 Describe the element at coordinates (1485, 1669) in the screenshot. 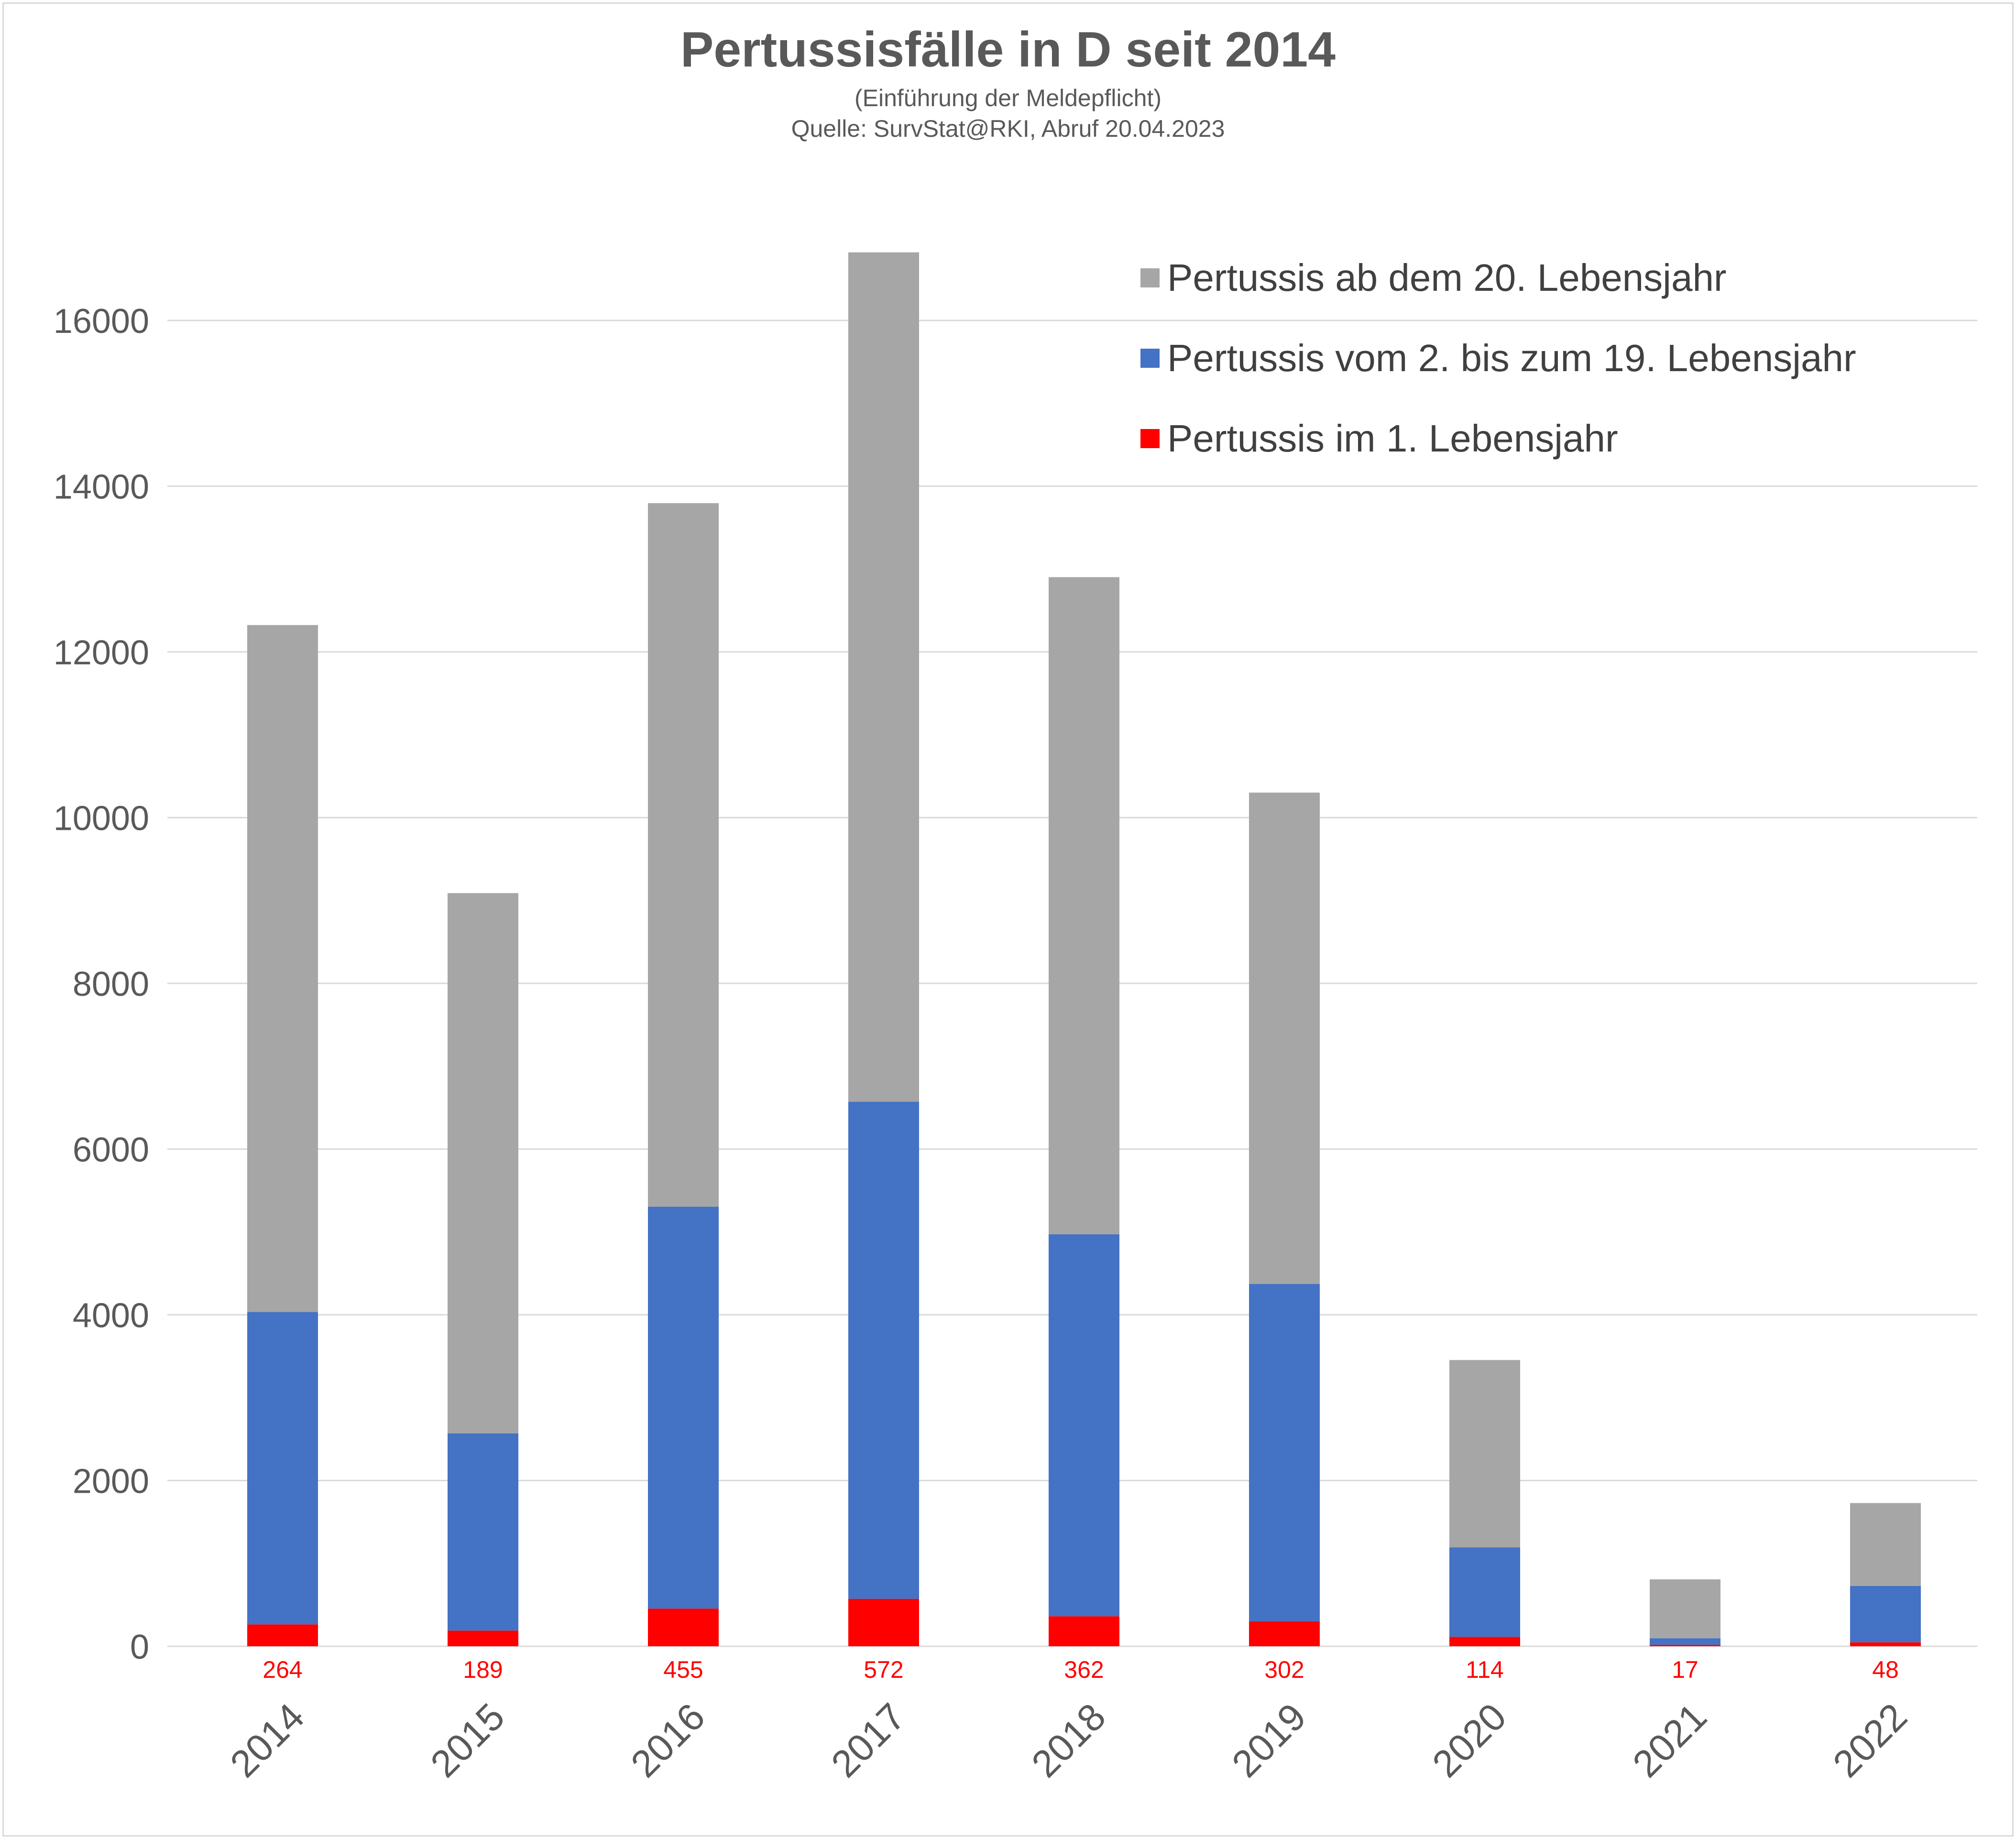

I see `data-label: 114` at that location.